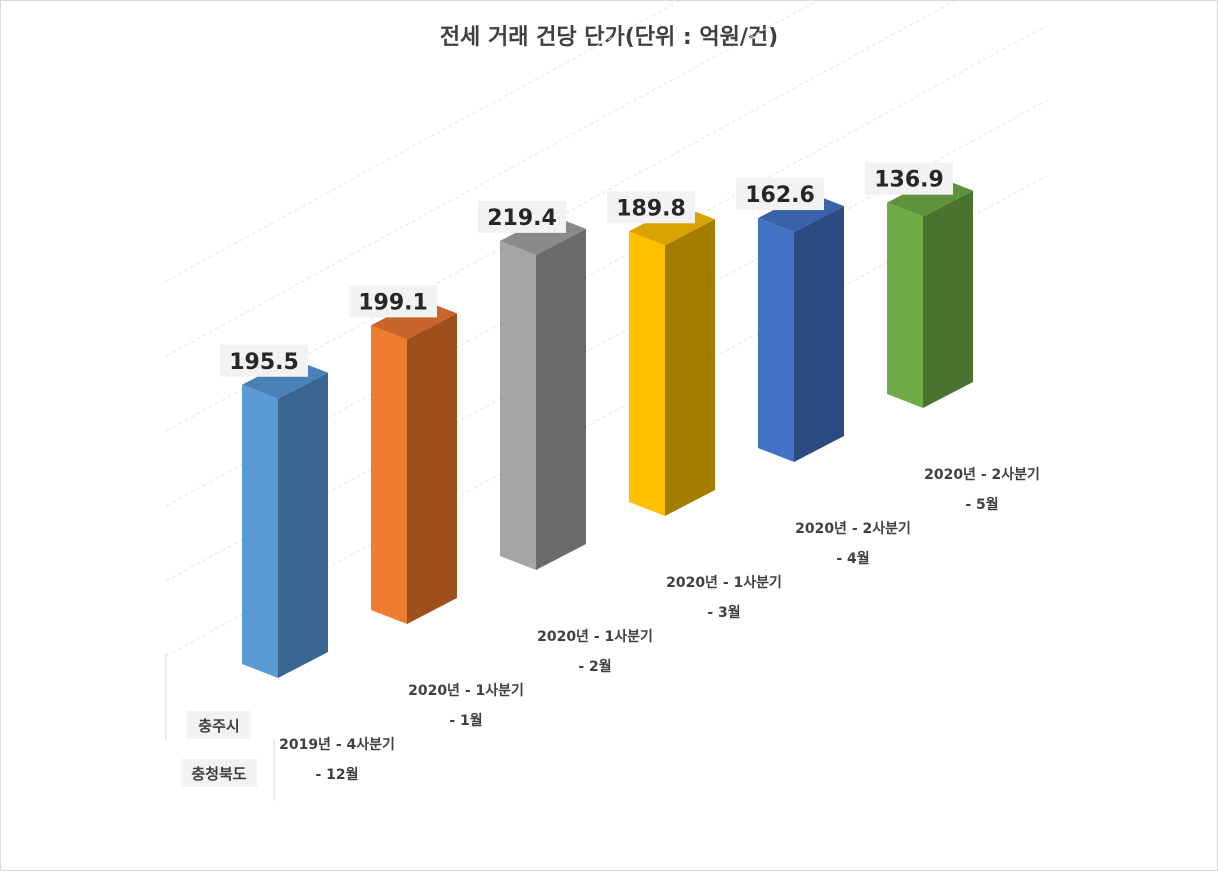 The image size is (1218, 871). I want to click on data-label: 199.1, so click(393, 302).